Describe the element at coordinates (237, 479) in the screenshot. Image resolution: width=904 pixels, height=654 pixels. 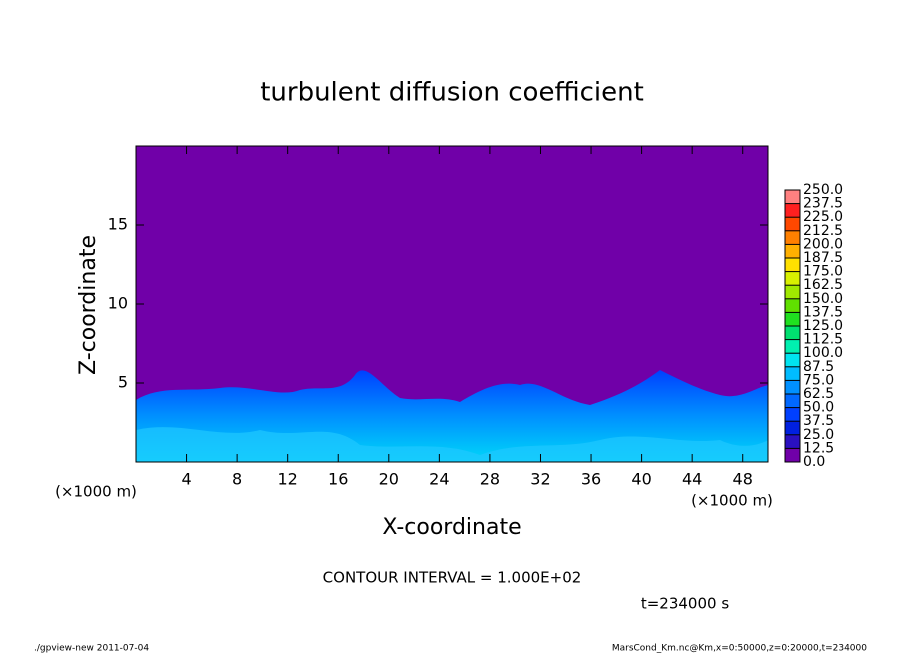
I see `x-tick-label: 8` at that location.